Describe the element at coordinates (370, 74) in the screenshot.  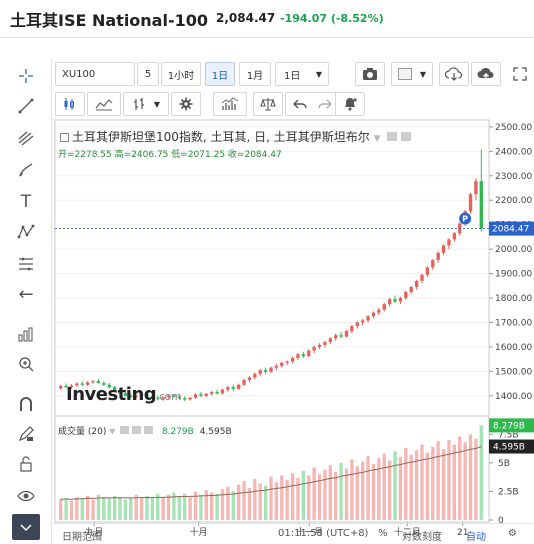
I see `camera-icon` at that location.